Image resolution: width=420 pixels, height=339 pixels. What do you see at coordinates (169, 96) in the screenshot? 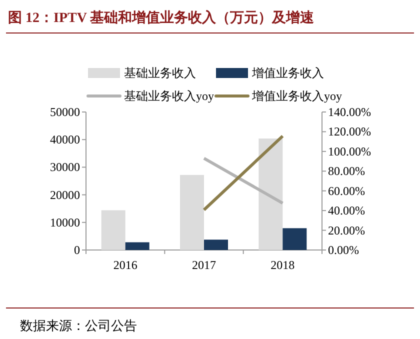
I see `legend-label: 基础业务收入yoy` at bounding box center [169, 96].